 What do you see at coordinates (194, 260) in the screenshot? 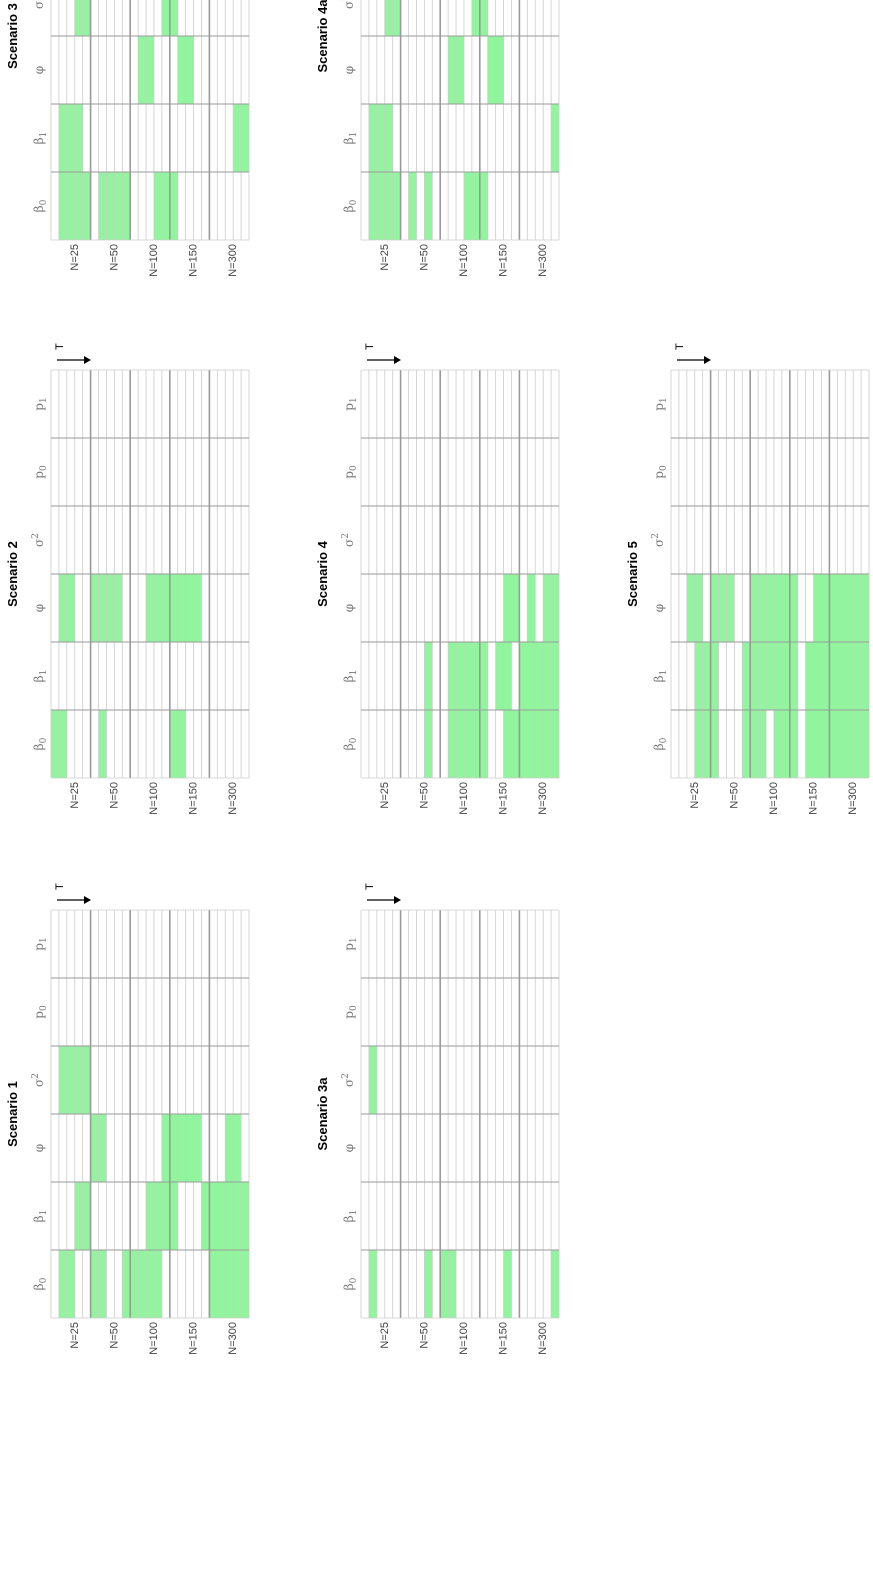
I see `n-group-label: N=150` at bounding box center [194, 260].